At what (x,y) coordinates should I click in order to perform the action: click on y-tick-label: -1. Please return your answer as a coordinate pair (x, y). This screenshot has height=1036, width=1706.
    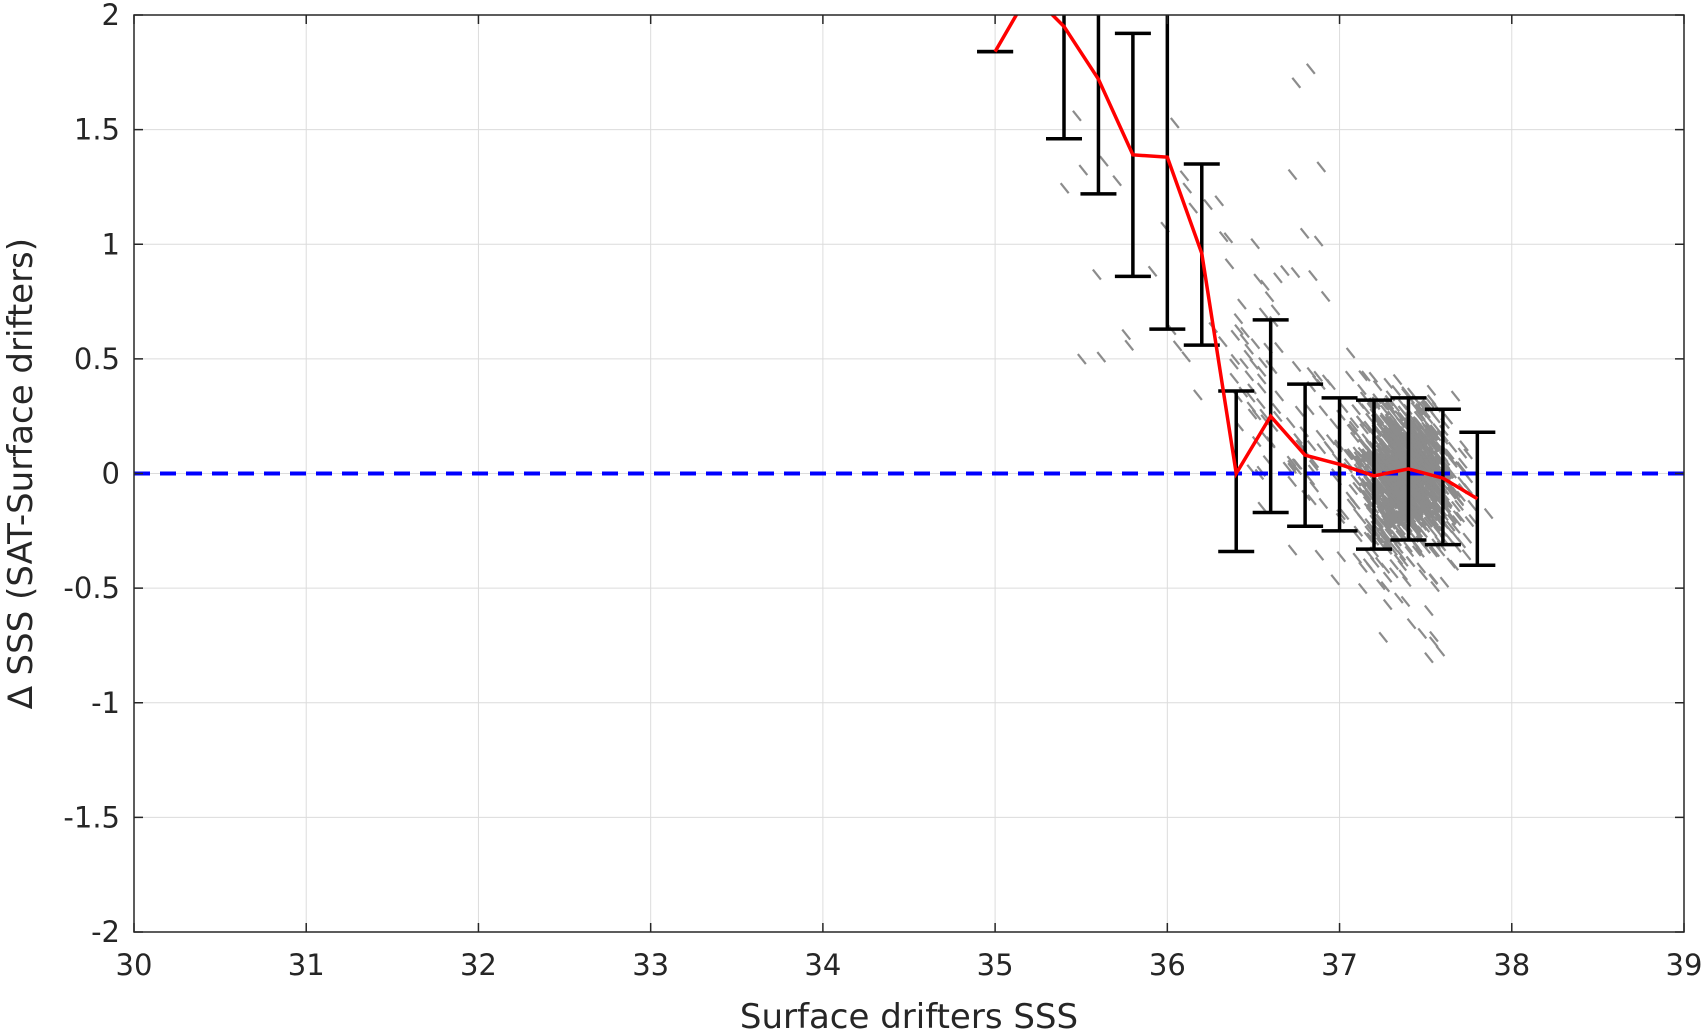
    Looking at the image, I should click on (105, 703).